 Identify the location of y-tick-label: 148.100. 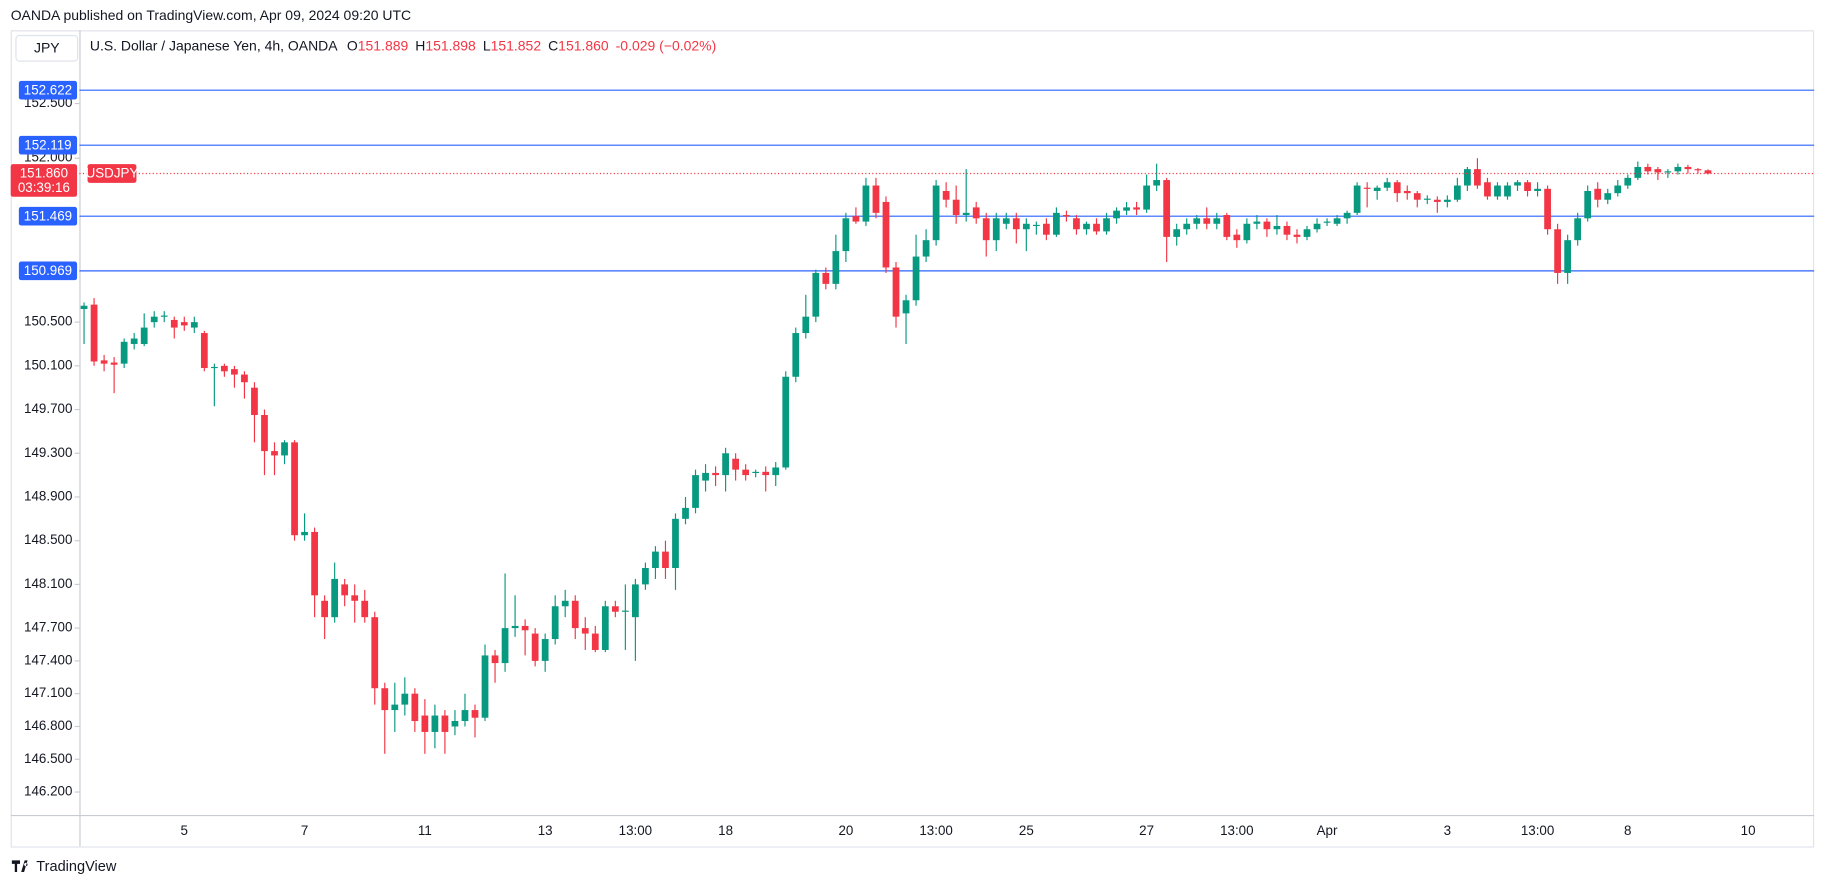
(48, 583).